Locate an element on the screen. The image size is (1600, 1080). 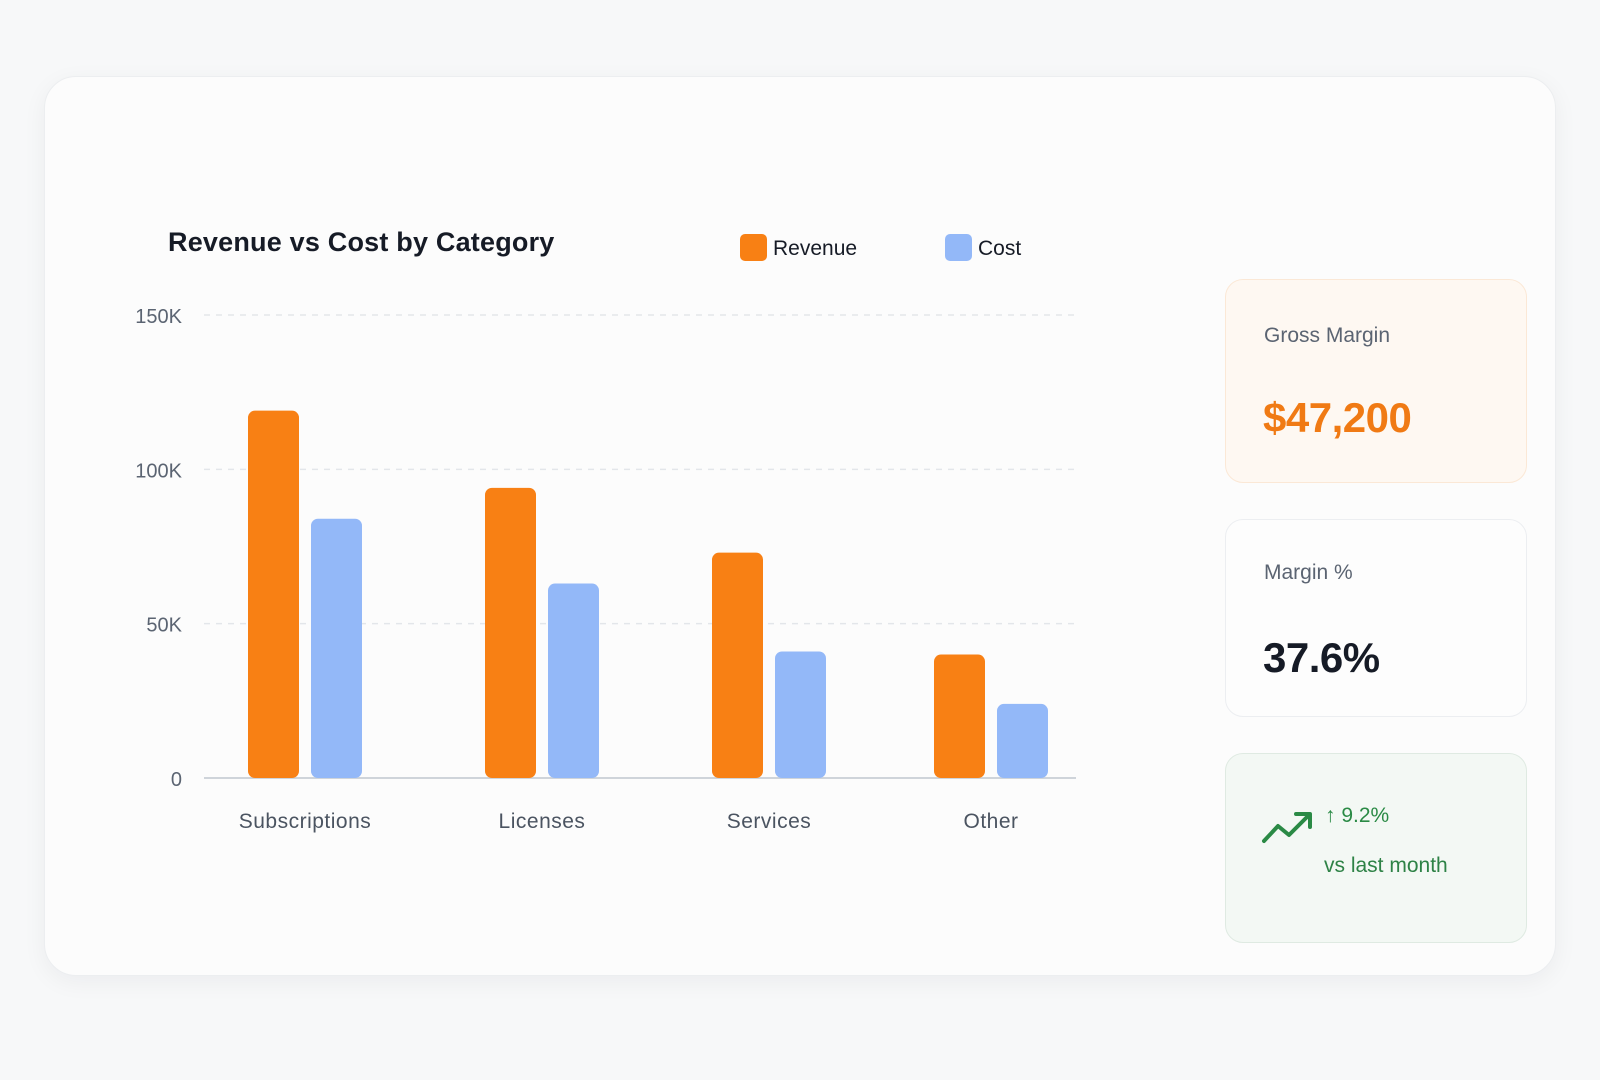
trending-up-icon is located at coordinates (1287, 827).